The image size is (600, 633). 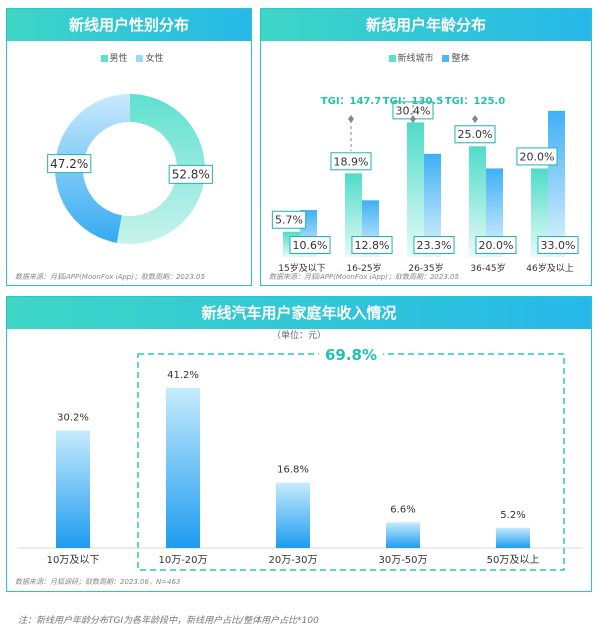 What do you see at coordinates (104, 58) in the screenshot?
I see `legend-male-swatch` at bounding box center [104, 58].